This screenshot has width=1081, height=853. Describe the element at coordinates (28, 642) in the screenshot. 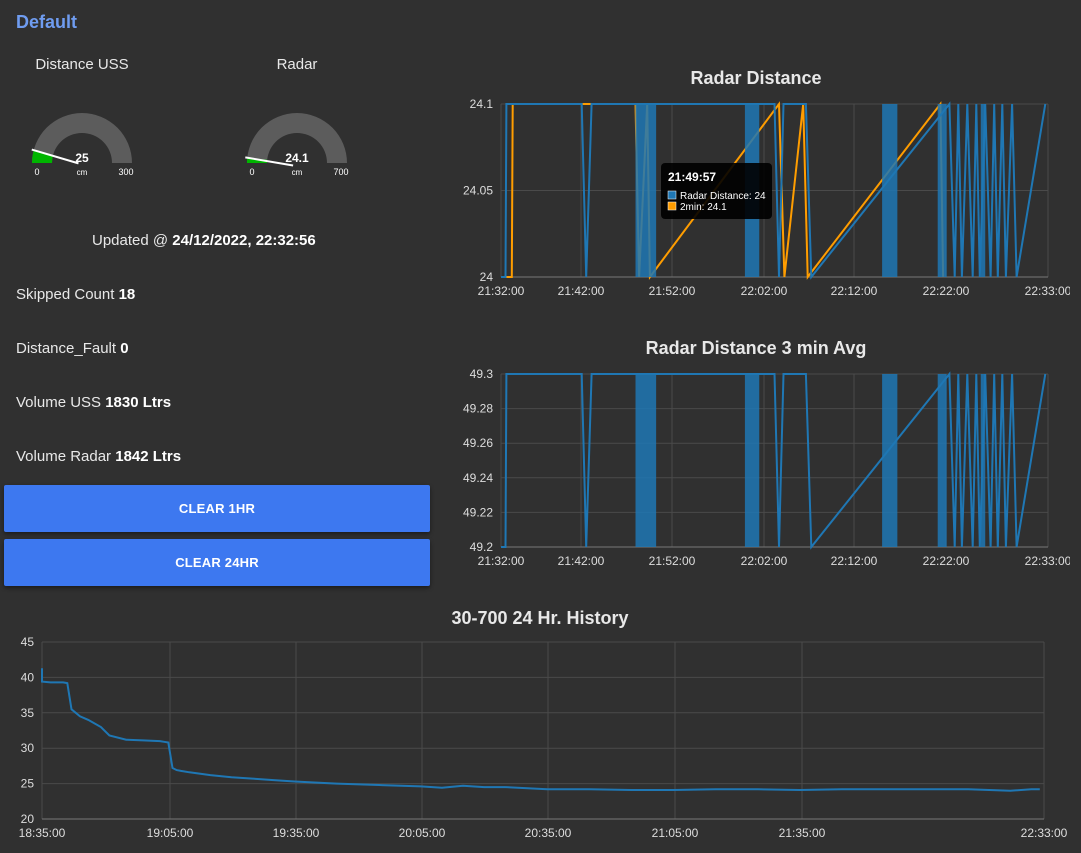

I see `y-tick-label: 45` at that location.